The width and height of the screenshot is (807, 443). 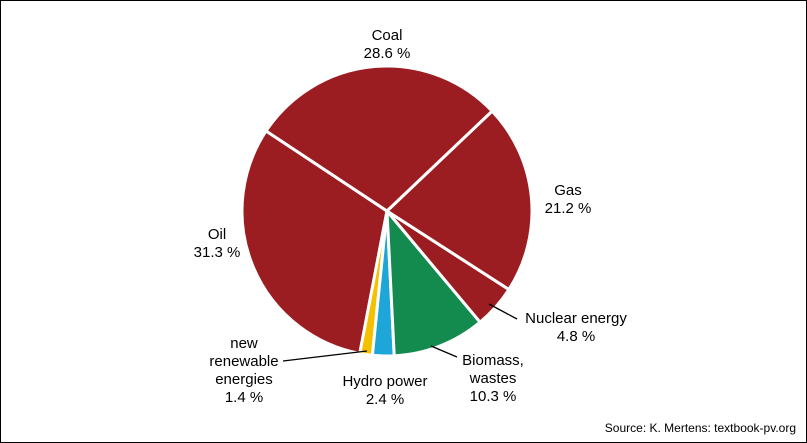 What do you see at coordinates (700, 428) in the screenshot?
I see `source: Source: K. Mertens: textbook-pv.org` at bounding box center [700, 428].